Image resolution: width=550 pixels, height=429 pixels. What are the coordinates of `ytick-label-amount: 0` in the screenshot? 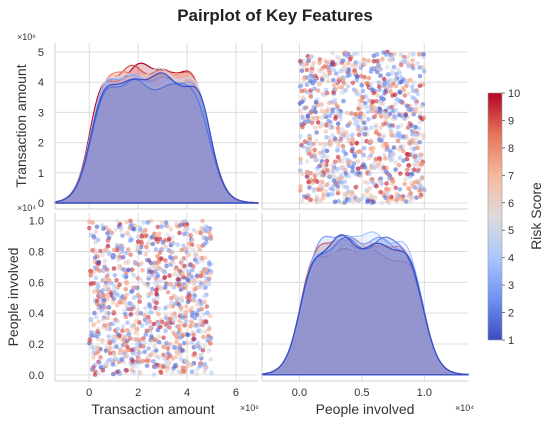 It's located at (41, 204).